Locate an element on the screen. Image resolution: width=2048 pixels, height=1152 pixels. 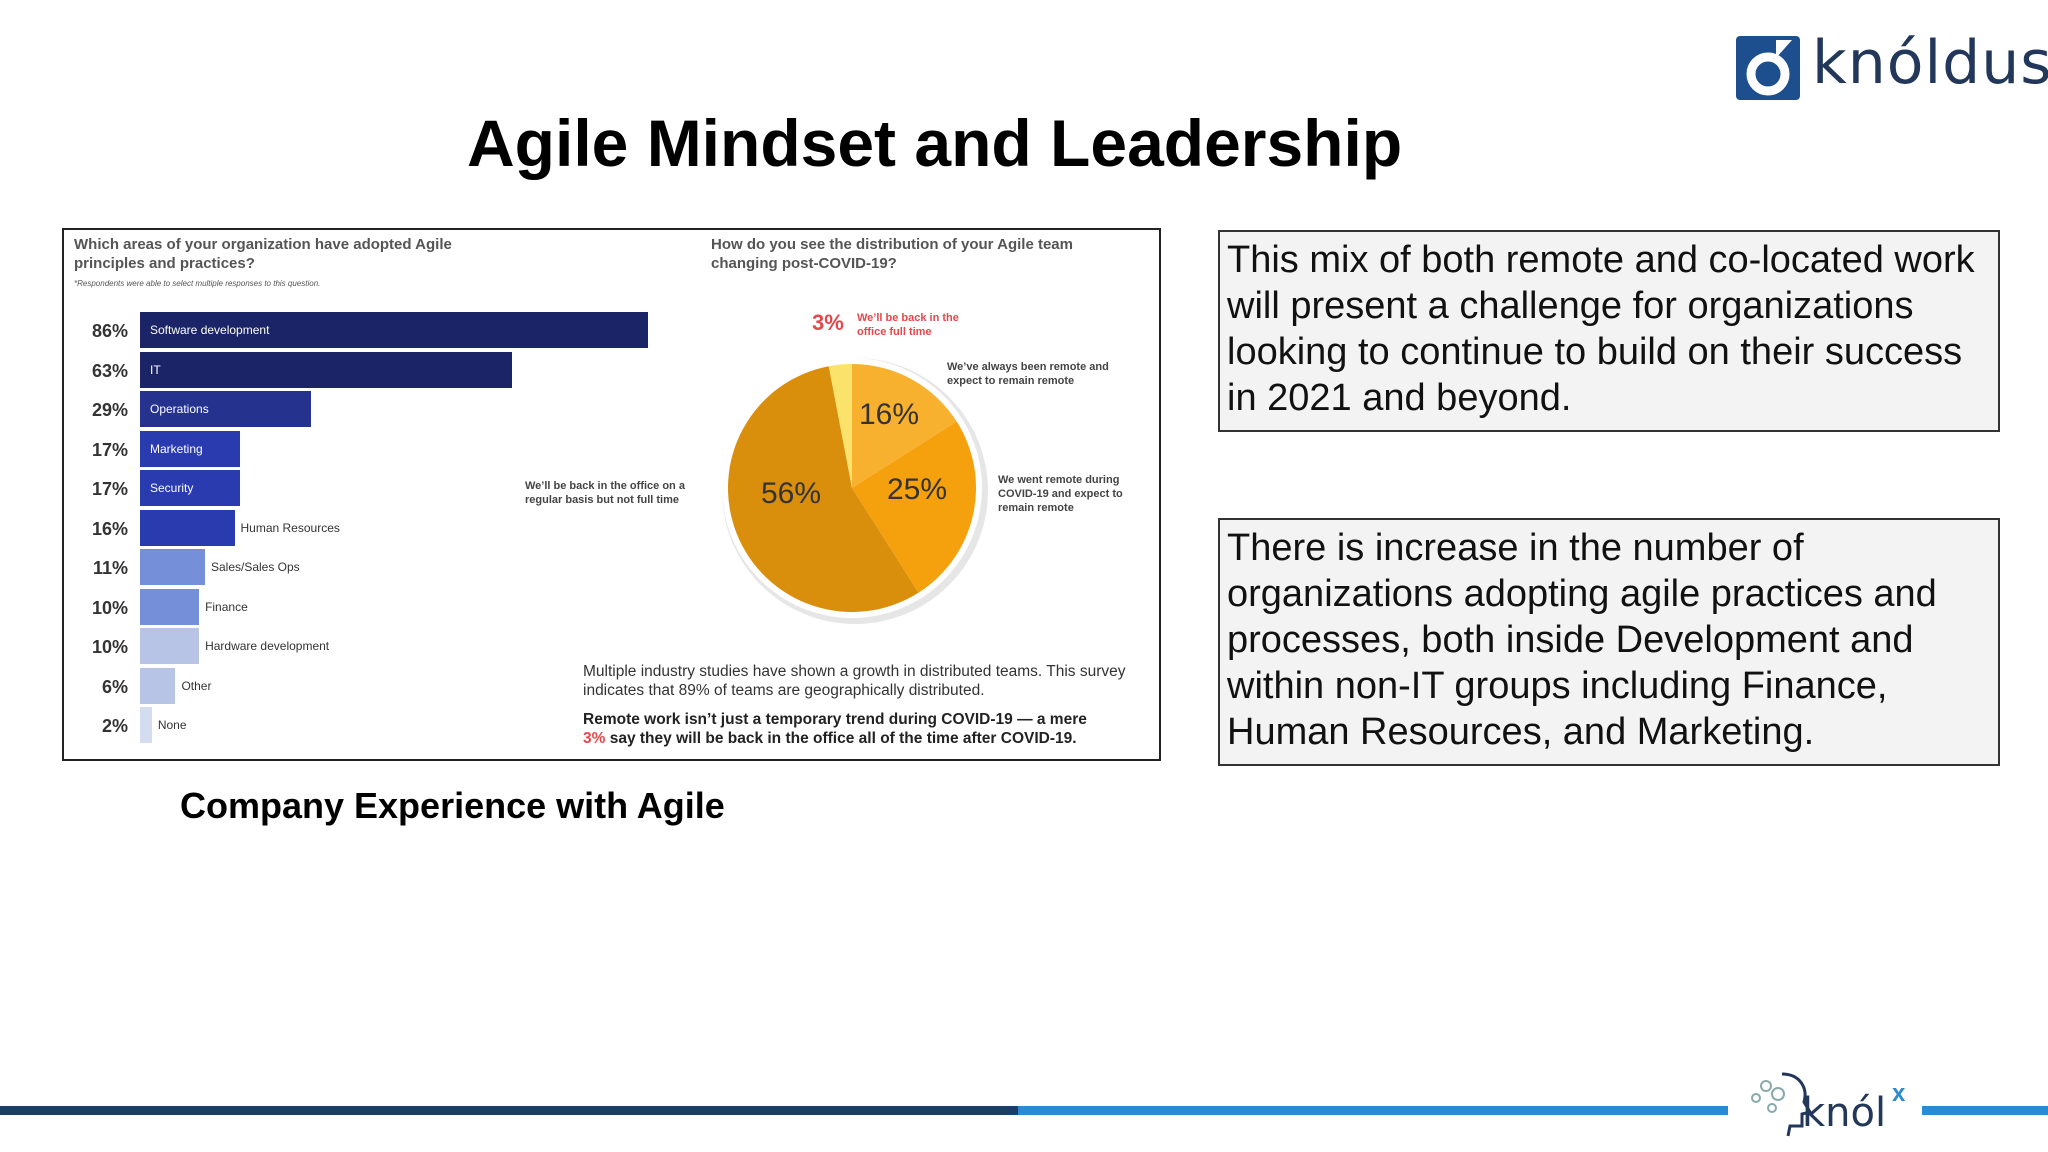
bar-category-label: Software development is located at coordinates (210, 330).